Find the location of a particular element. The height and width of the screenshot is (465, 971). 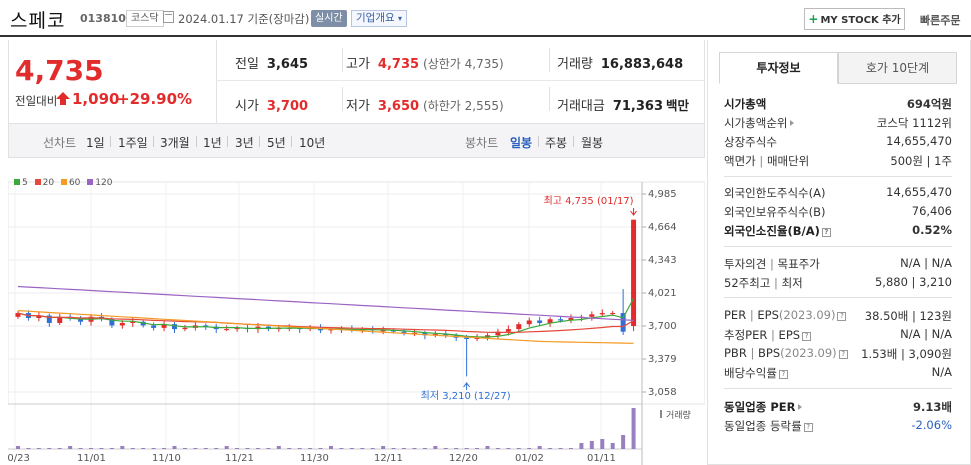

tab-investment-info: 투자정보 is located at coordinates (778, 68).